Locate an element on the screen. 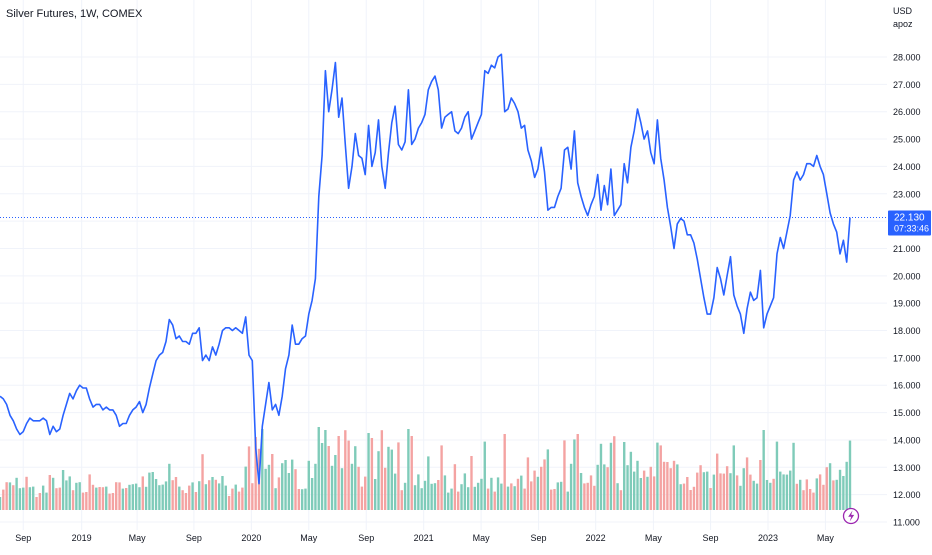  lightning-bolt-icon is located at coordinates (851, 516).